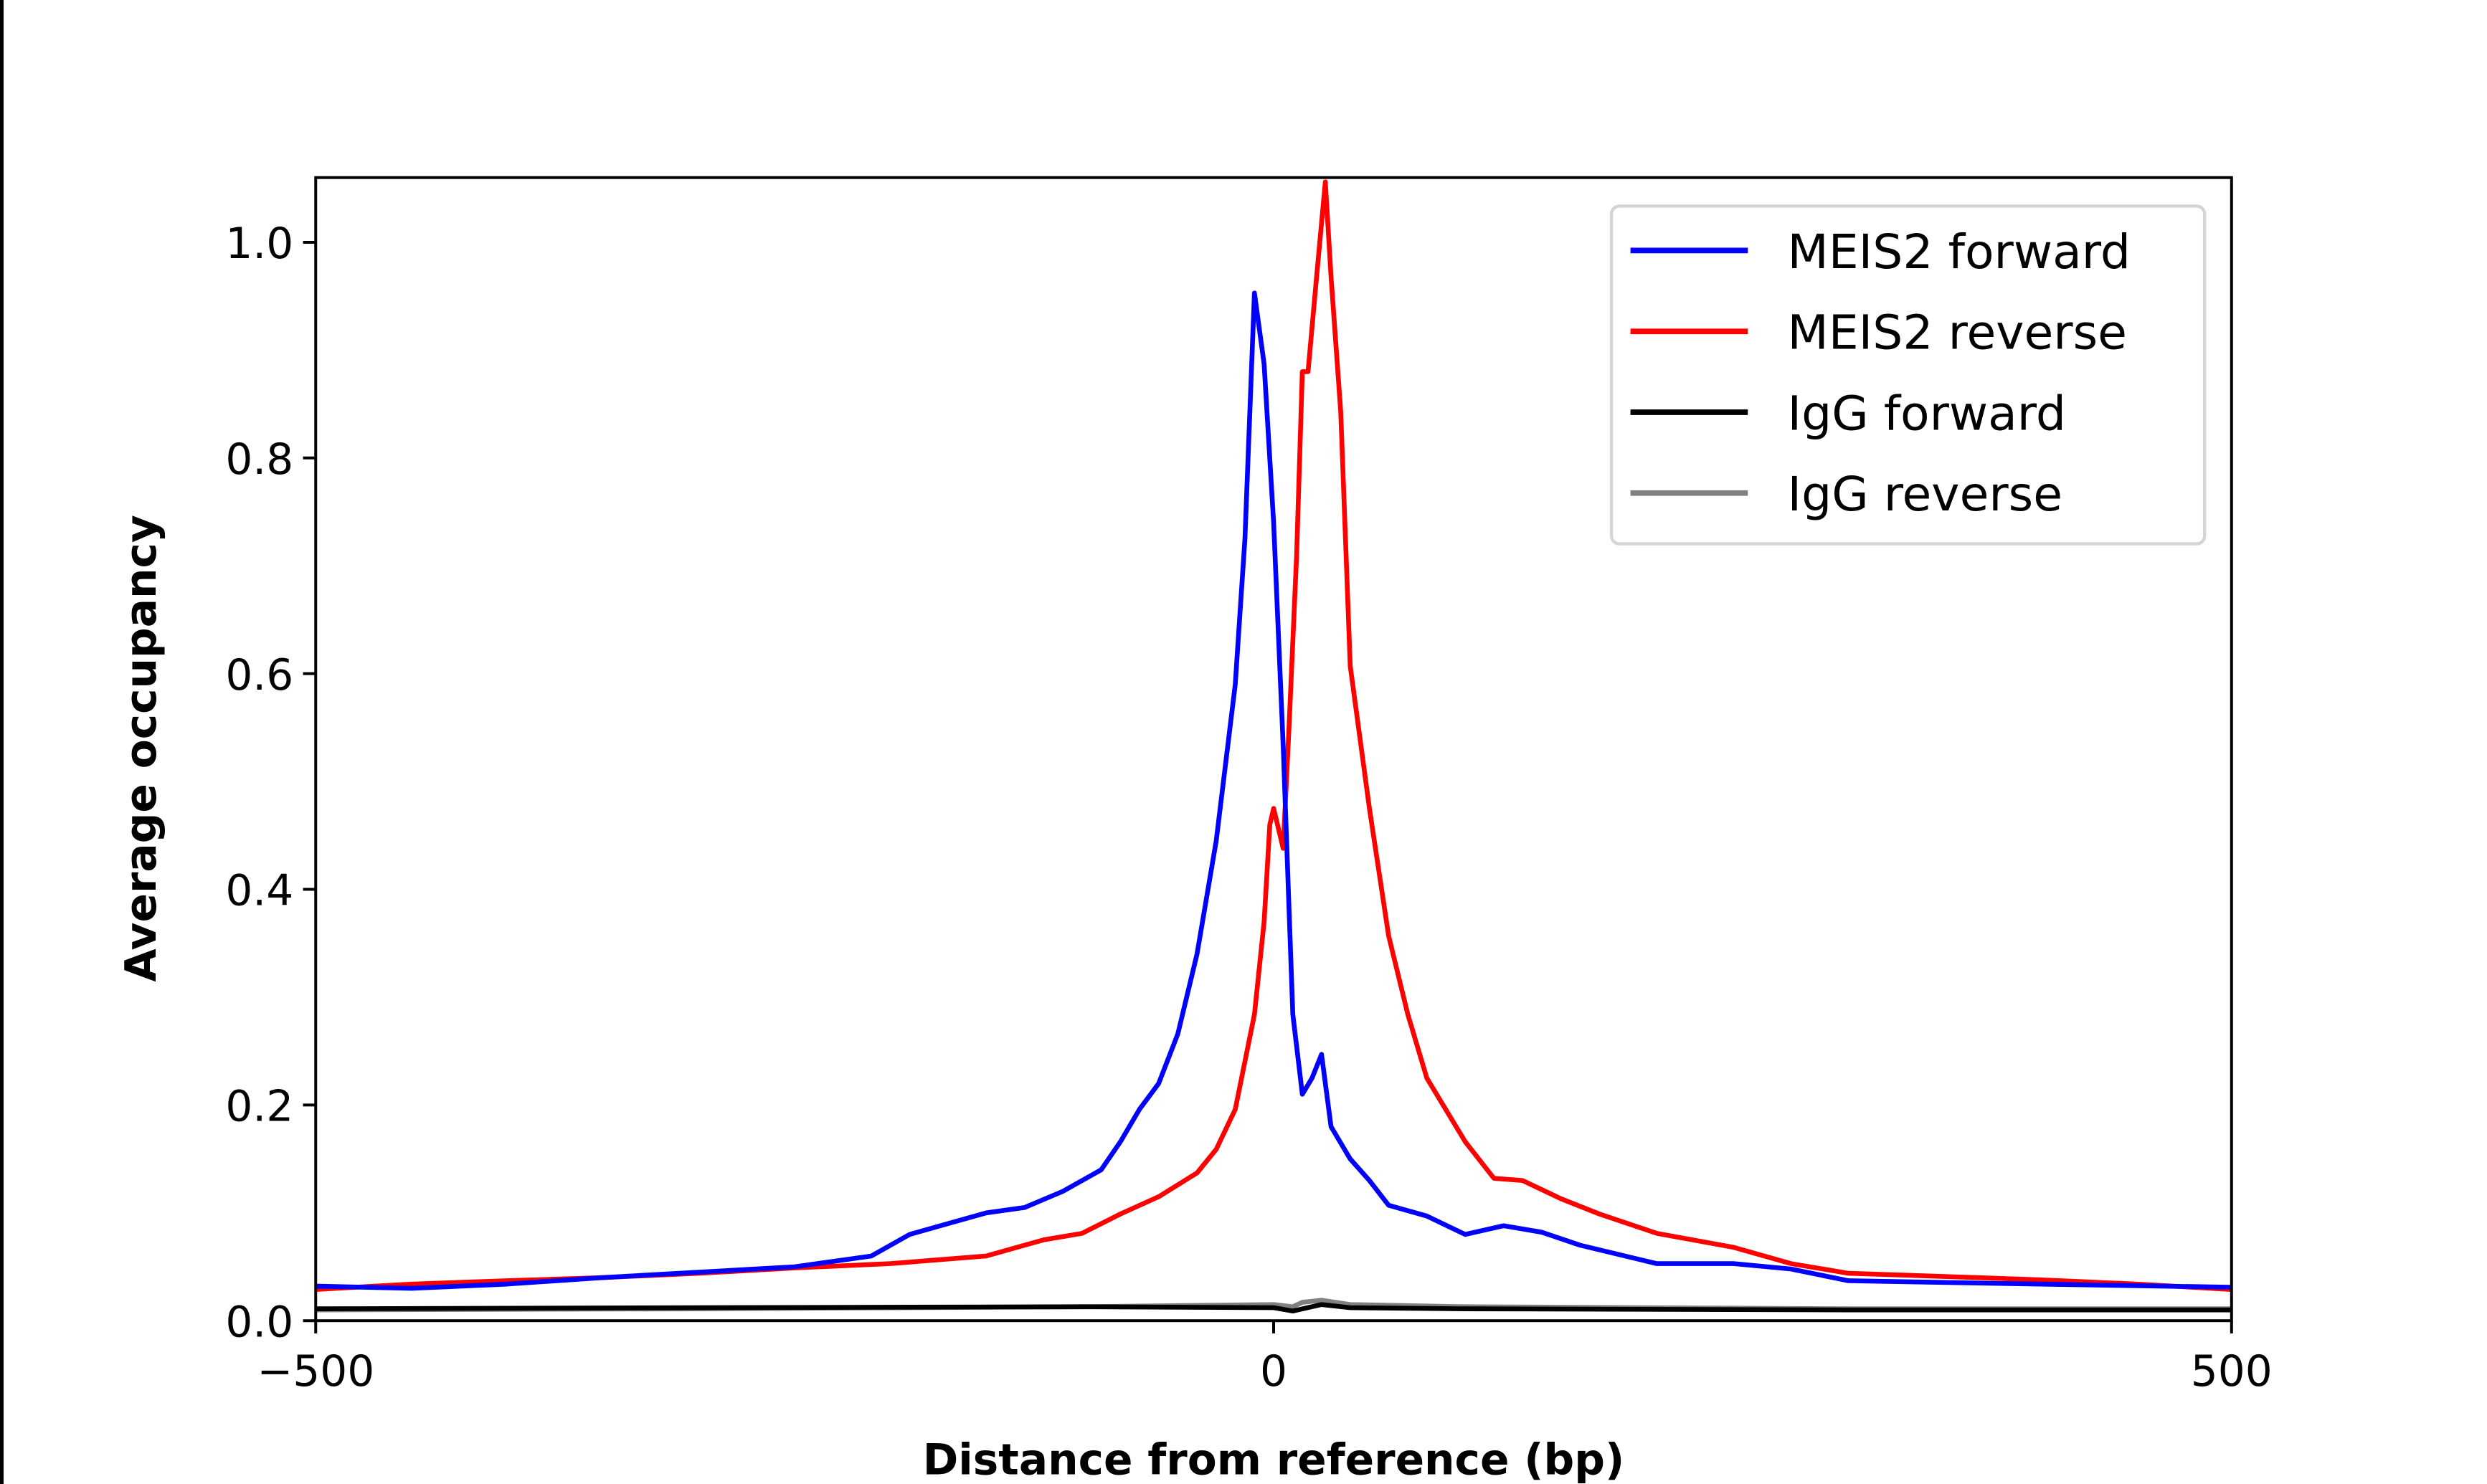 The image size is (2487, 1484). I want to click on y-tick-label: 0.2, so click(259, 1107).